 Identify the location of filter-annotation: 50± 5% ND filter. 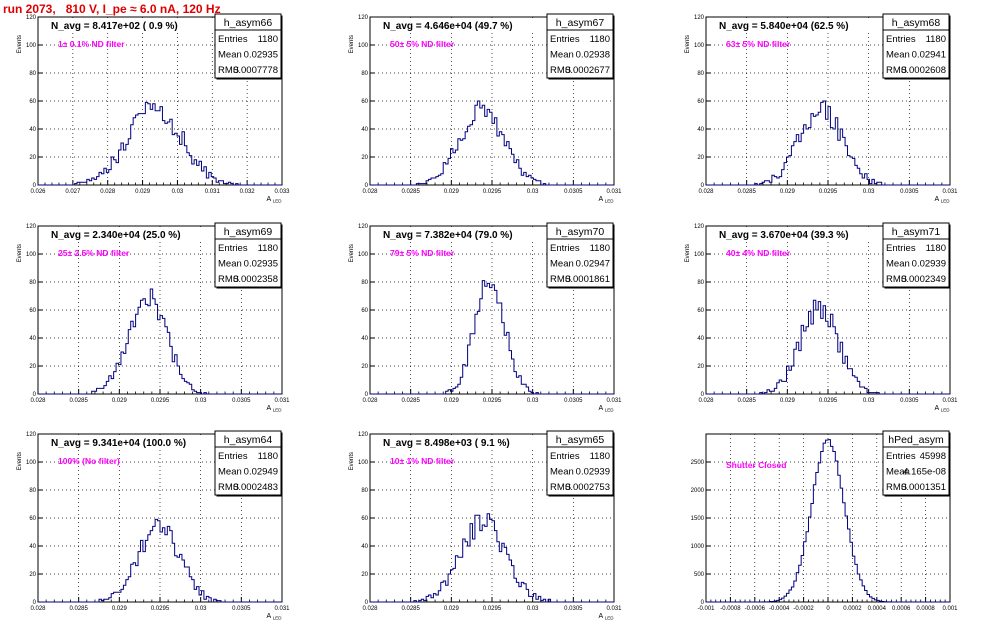
(422, 44).